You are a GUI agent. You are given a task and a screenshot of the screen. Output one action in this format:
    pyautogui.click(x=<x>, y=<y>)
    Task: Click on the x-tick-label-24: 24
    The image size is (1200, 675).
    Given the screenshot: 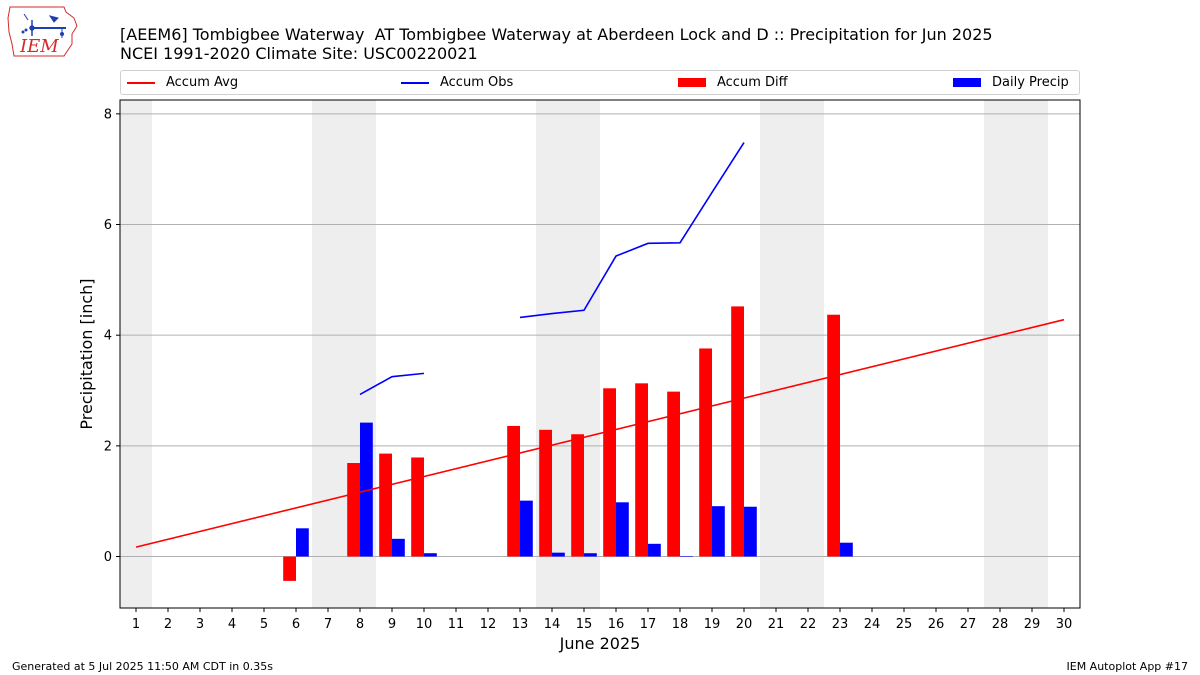 What is the action you would take?
    pyautogui.click(x=872, y=624)
    